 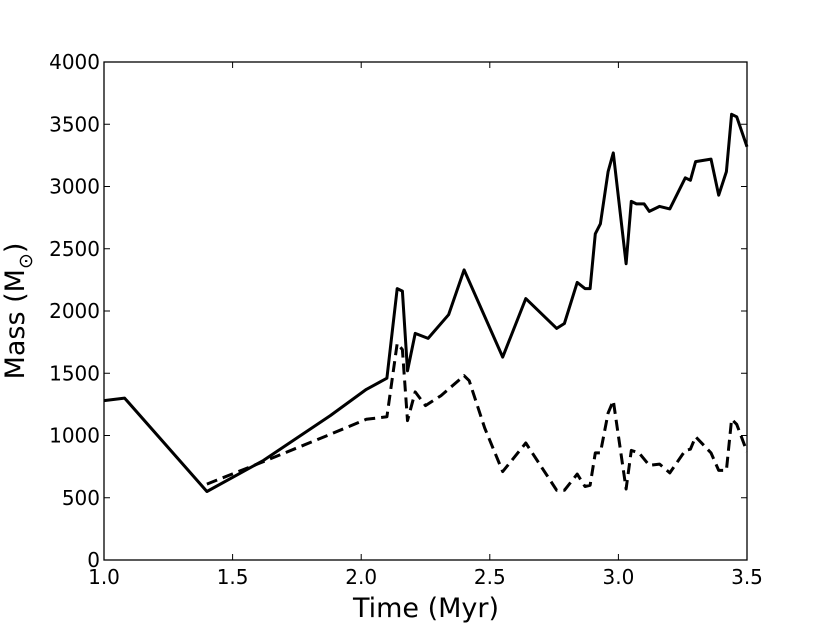 I want to click on y-axis-label-close: ), so click(x=15, y=248).